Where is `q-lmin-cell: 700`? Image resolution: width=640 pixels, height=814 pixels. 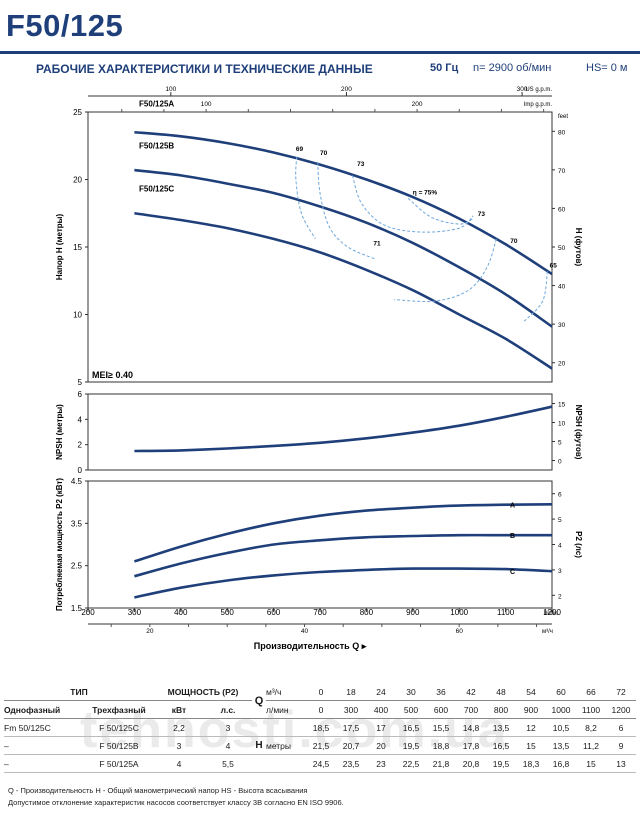 q-lmin-cell: 700 is located at coordinates (471, 709).